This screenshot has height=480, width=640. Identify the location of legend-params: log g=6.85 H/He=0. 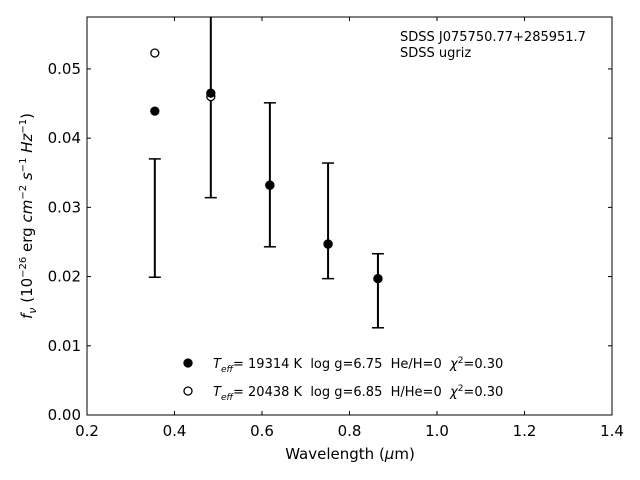
(375, 392).